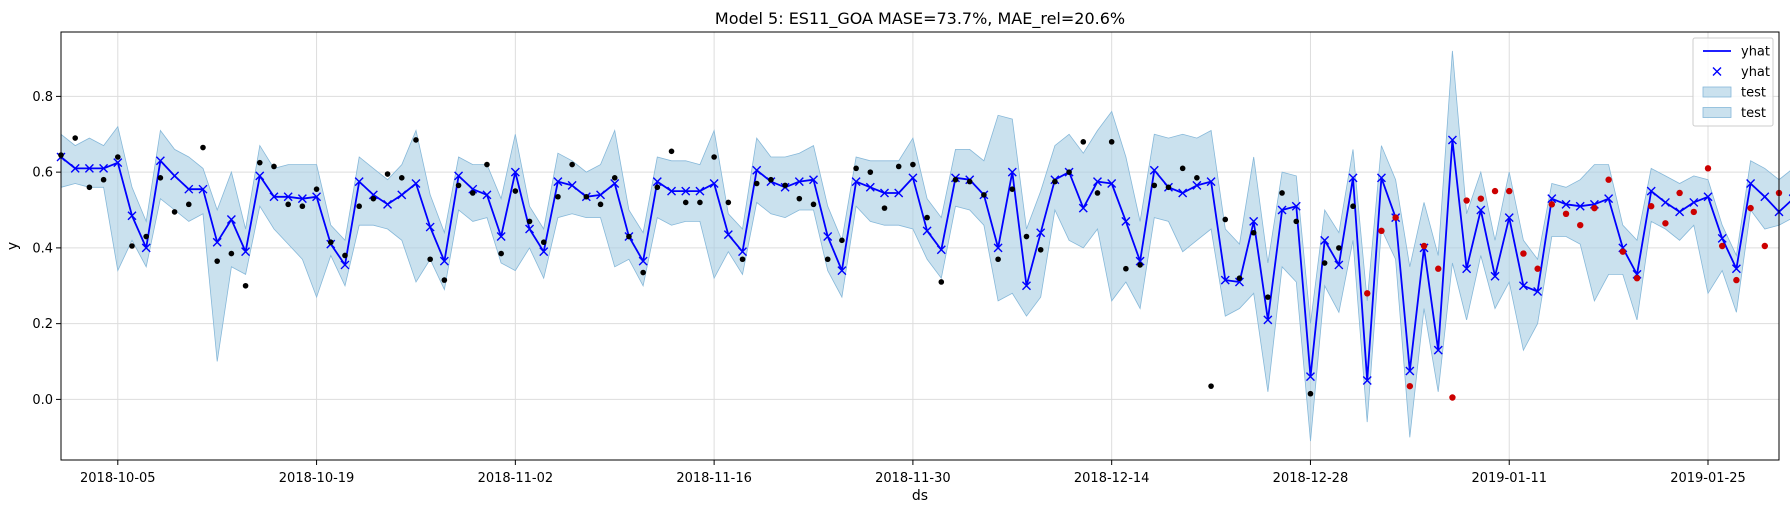 The image size is (1790, 512). Describe the element at coordinates (1717, 71) in the screenshot. I see `legend-marker-swatch` at that location.